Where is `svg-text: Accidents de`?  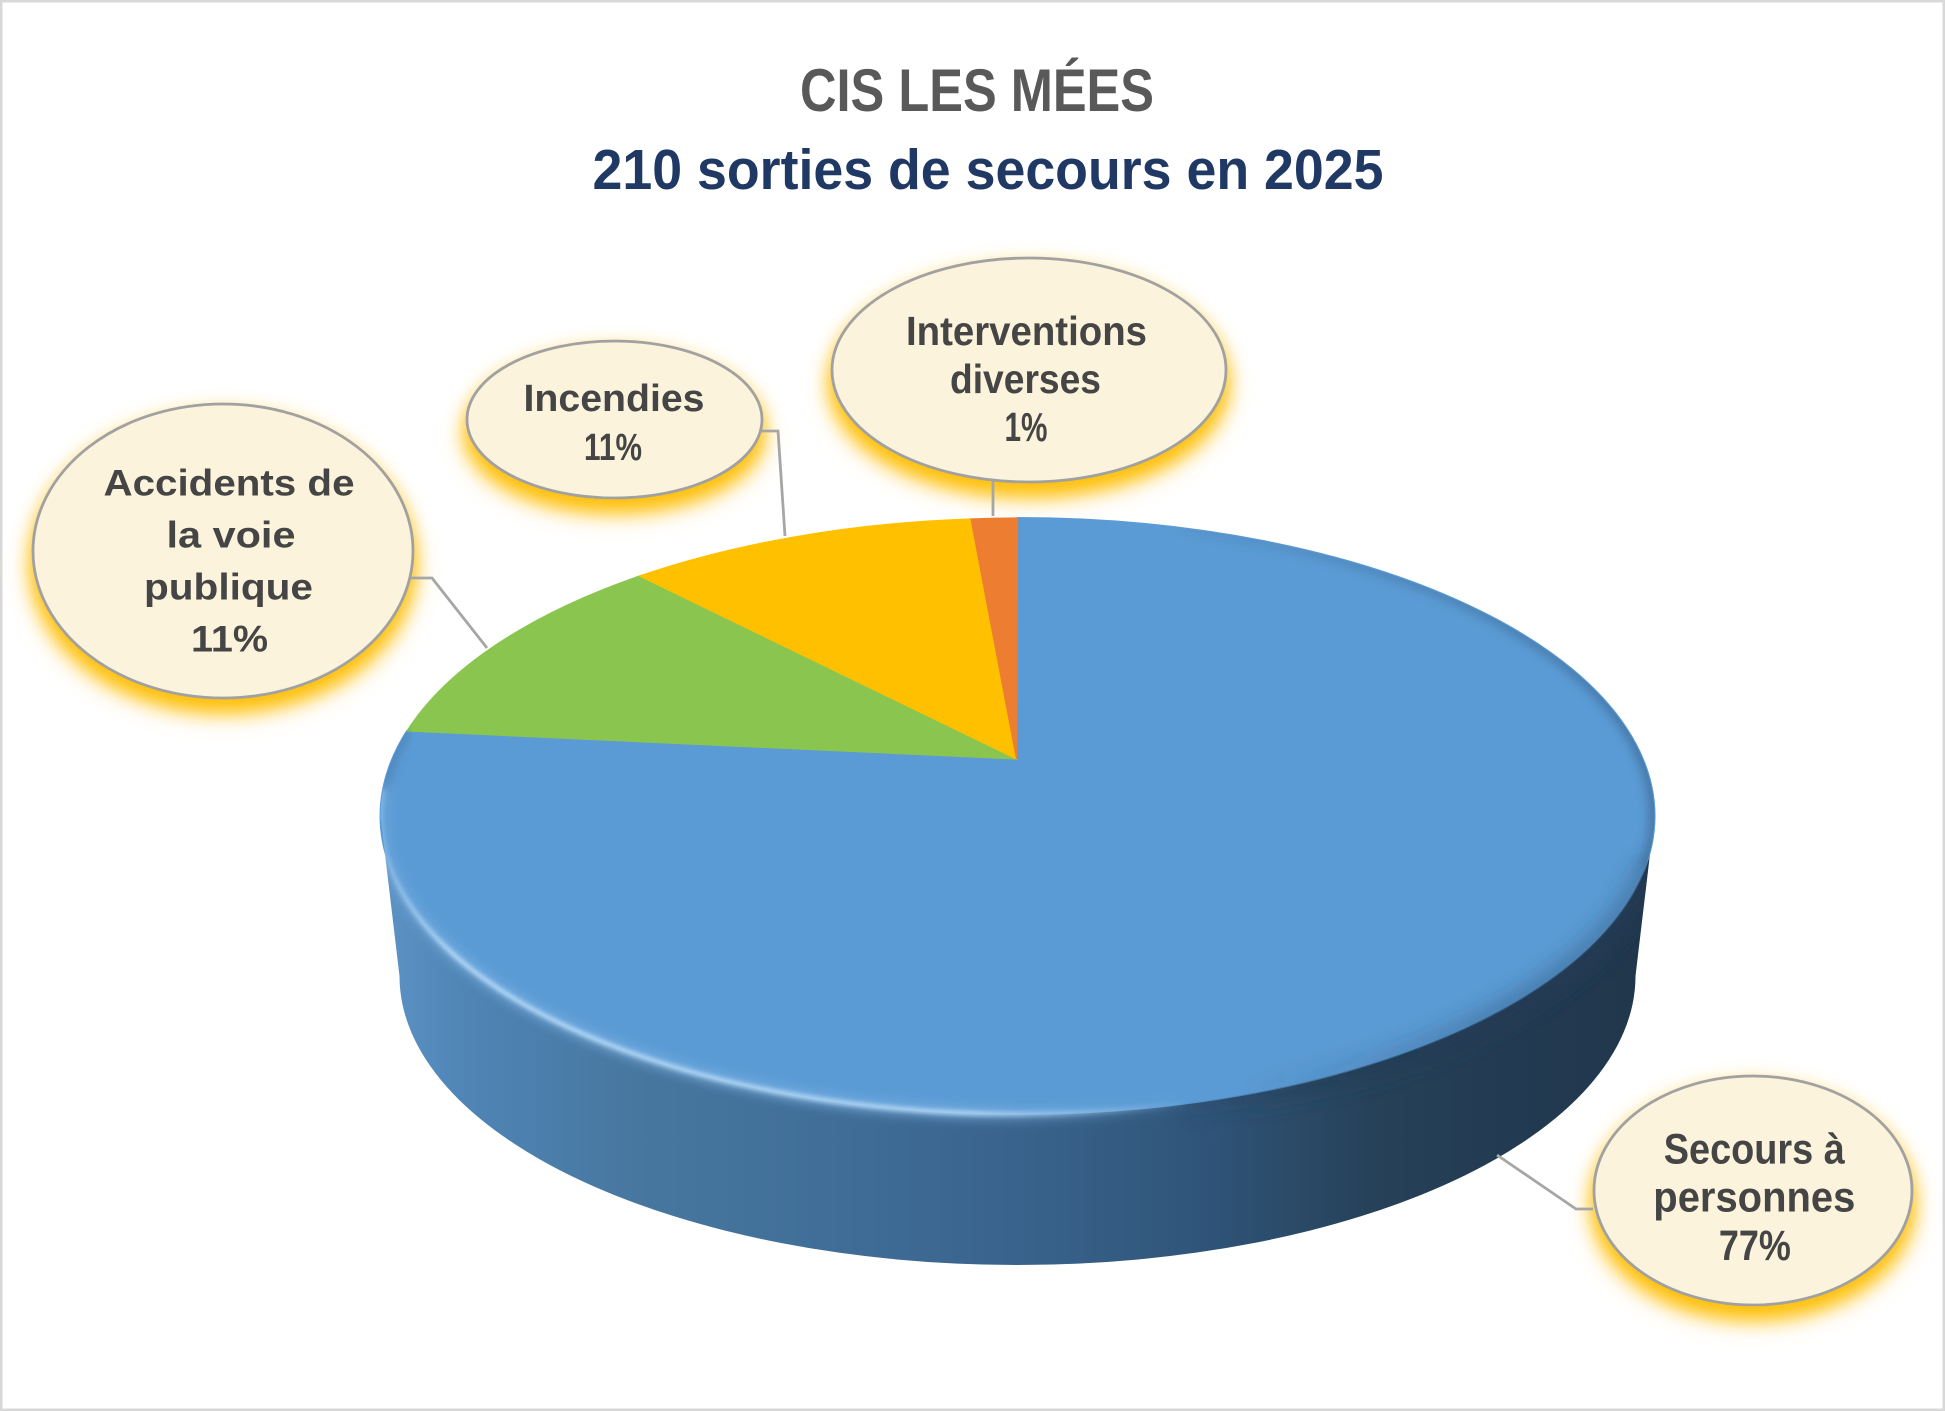
svg-text: Accidents de is located at coordinates (229, 483).